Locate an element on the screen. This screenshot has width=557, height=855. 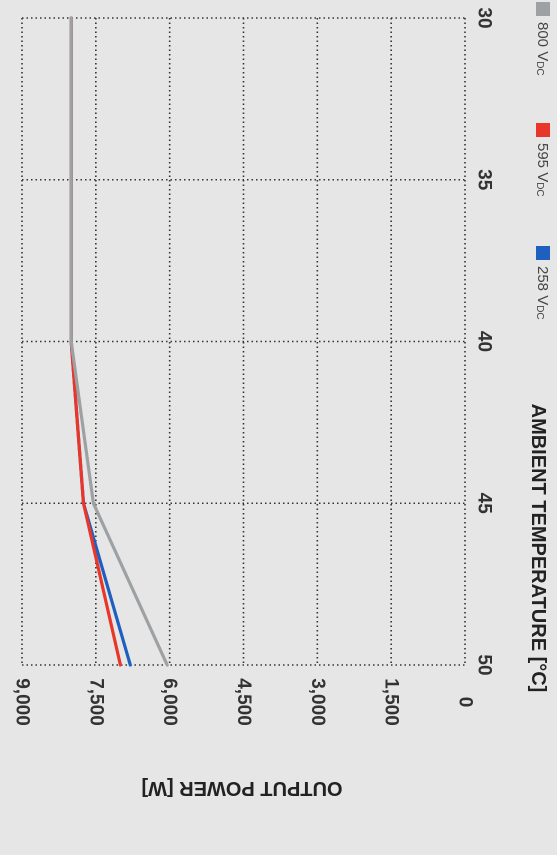
series-lines is located at coordinates (119, 341).